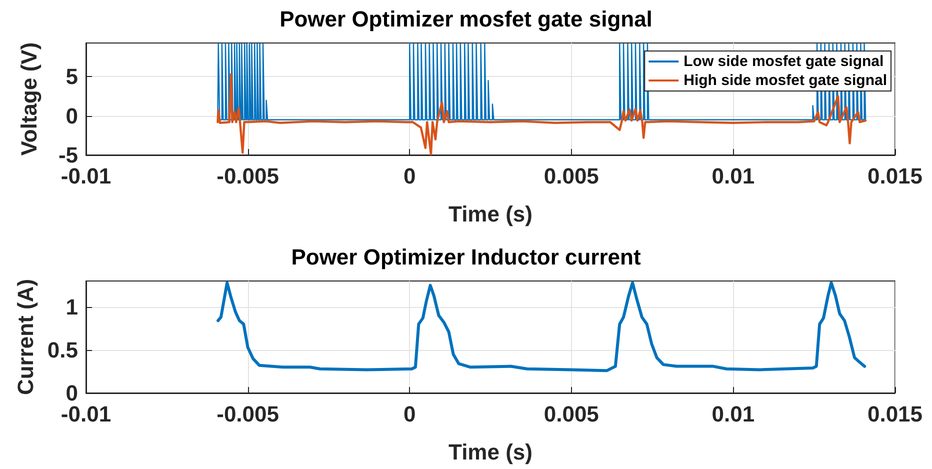  What do you see at coordinates (784, 61) in the screenshot?
I see `legend-label: Low side mosfet gate signal` at bounding box center [784, 61].